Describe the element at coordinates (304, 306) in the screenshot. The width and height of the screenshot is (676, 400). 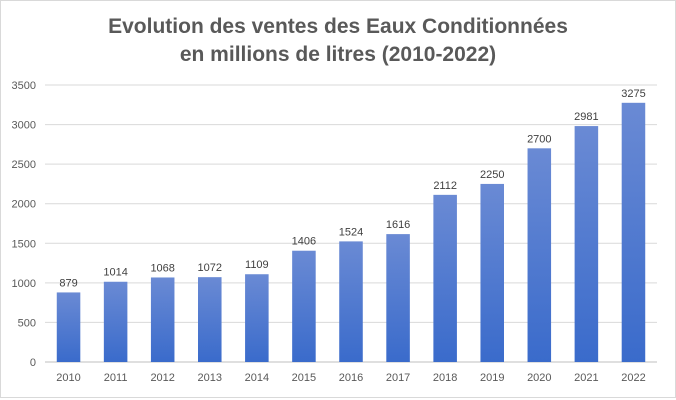
I see `bar-2015` at that location.